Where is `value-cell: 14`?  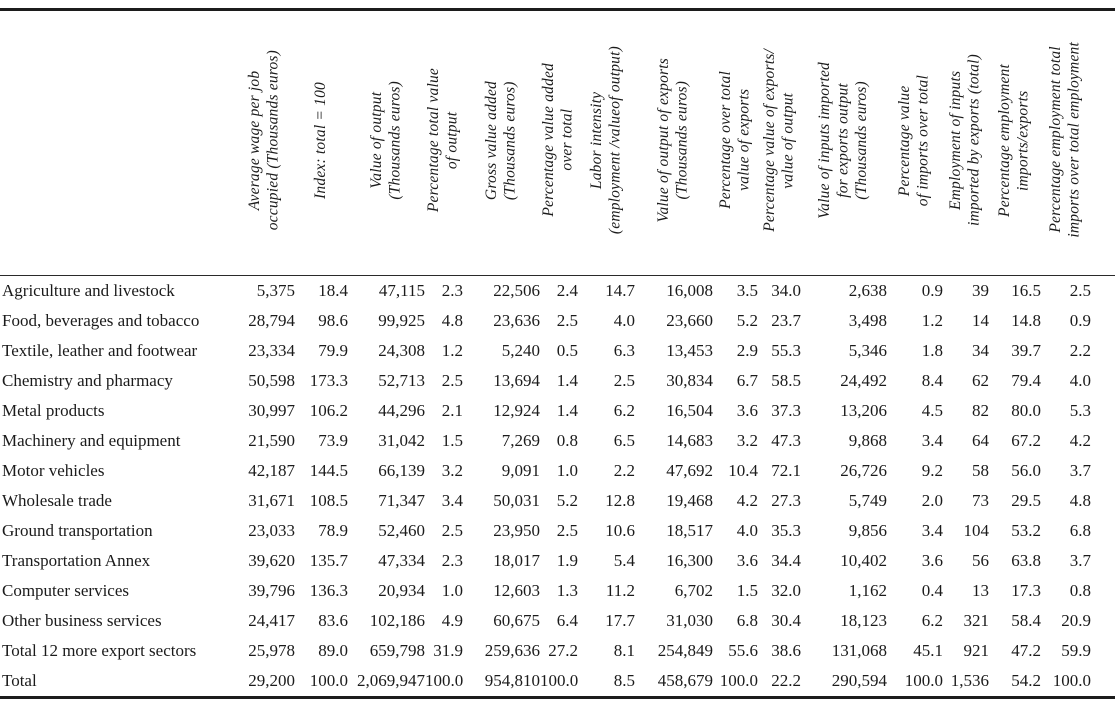 value-cell: 14 is located at coordinates (980, 320).